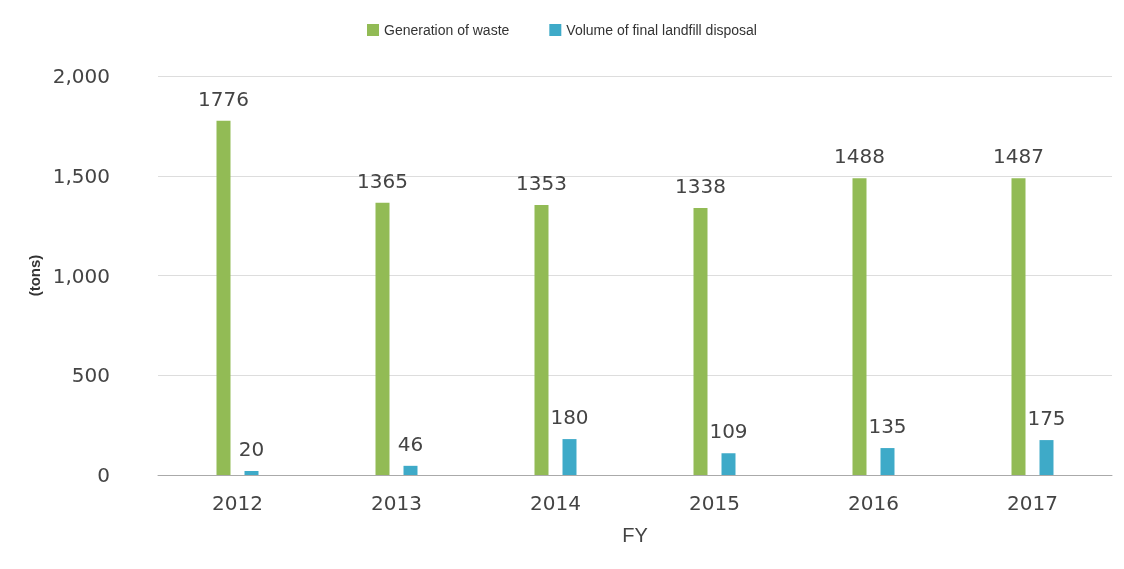 Image resolution: width=1124 pixels, height=569 pixels. What do you see at coordinates (81, 76) in the screenshot?
I see `y-tick-label: 2,000` at bounding box center [81, 76].